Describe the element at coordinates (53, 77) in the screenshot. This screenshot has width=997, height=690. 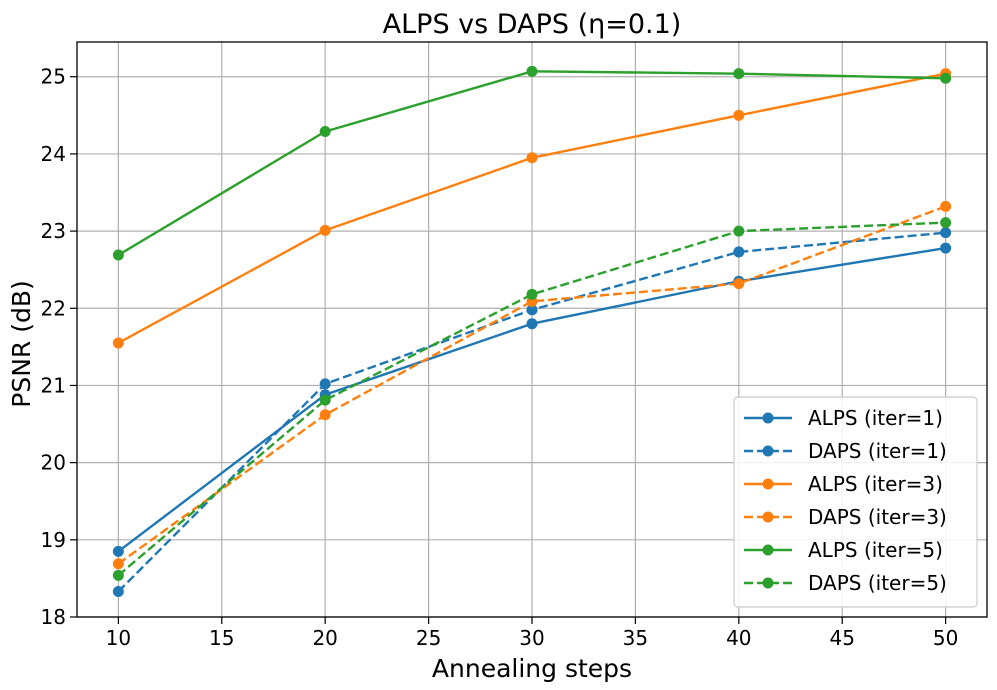
I see `y-tick-label: 25` at that location.